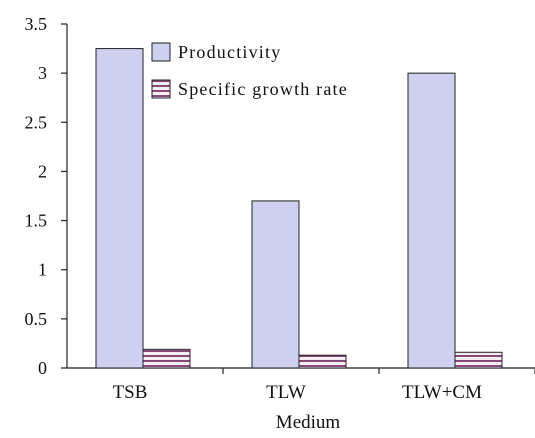 The width and height of the screenshot is (535, 438). What do you see at coordinates (36, 122) in the screenshot?
I see `y-tick-label: 2.5` at bounding box center [36, 122].